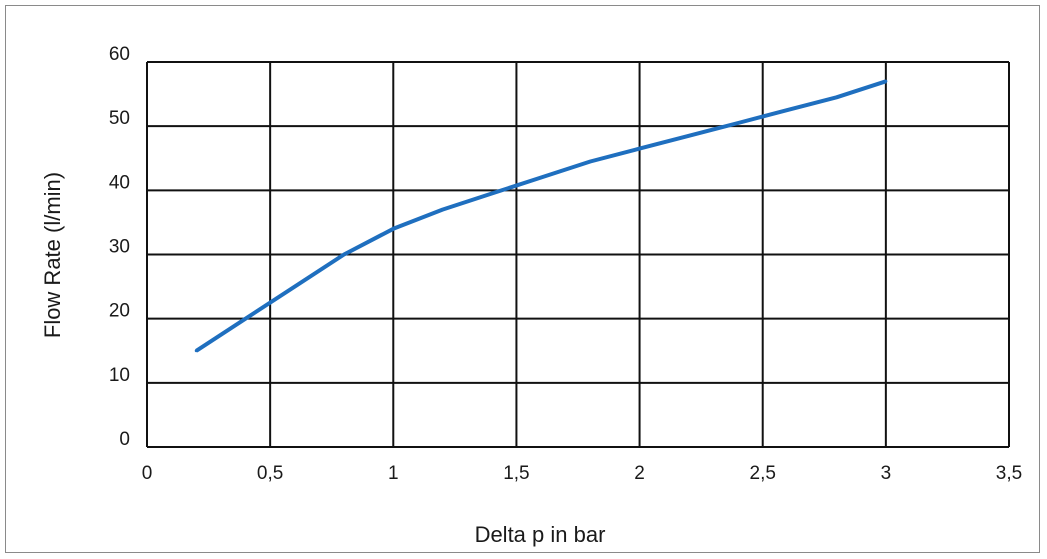 The width and height of the screenshot is (1047, 559). What do you see at coordinates (52, 255) in the screenshot?
I see `y-axis-title: Flow Rate (l/min)` at bounding box center [52, 255].